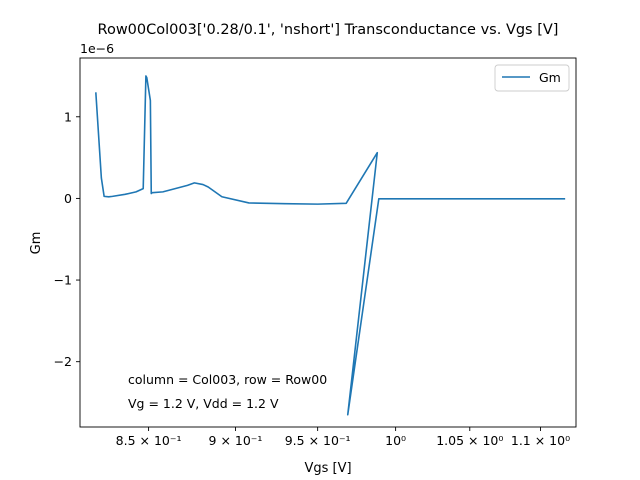 This screenshot has width=640, height=480. I want to click on y-axis: −2 −1 0 1, so click(67, 239).